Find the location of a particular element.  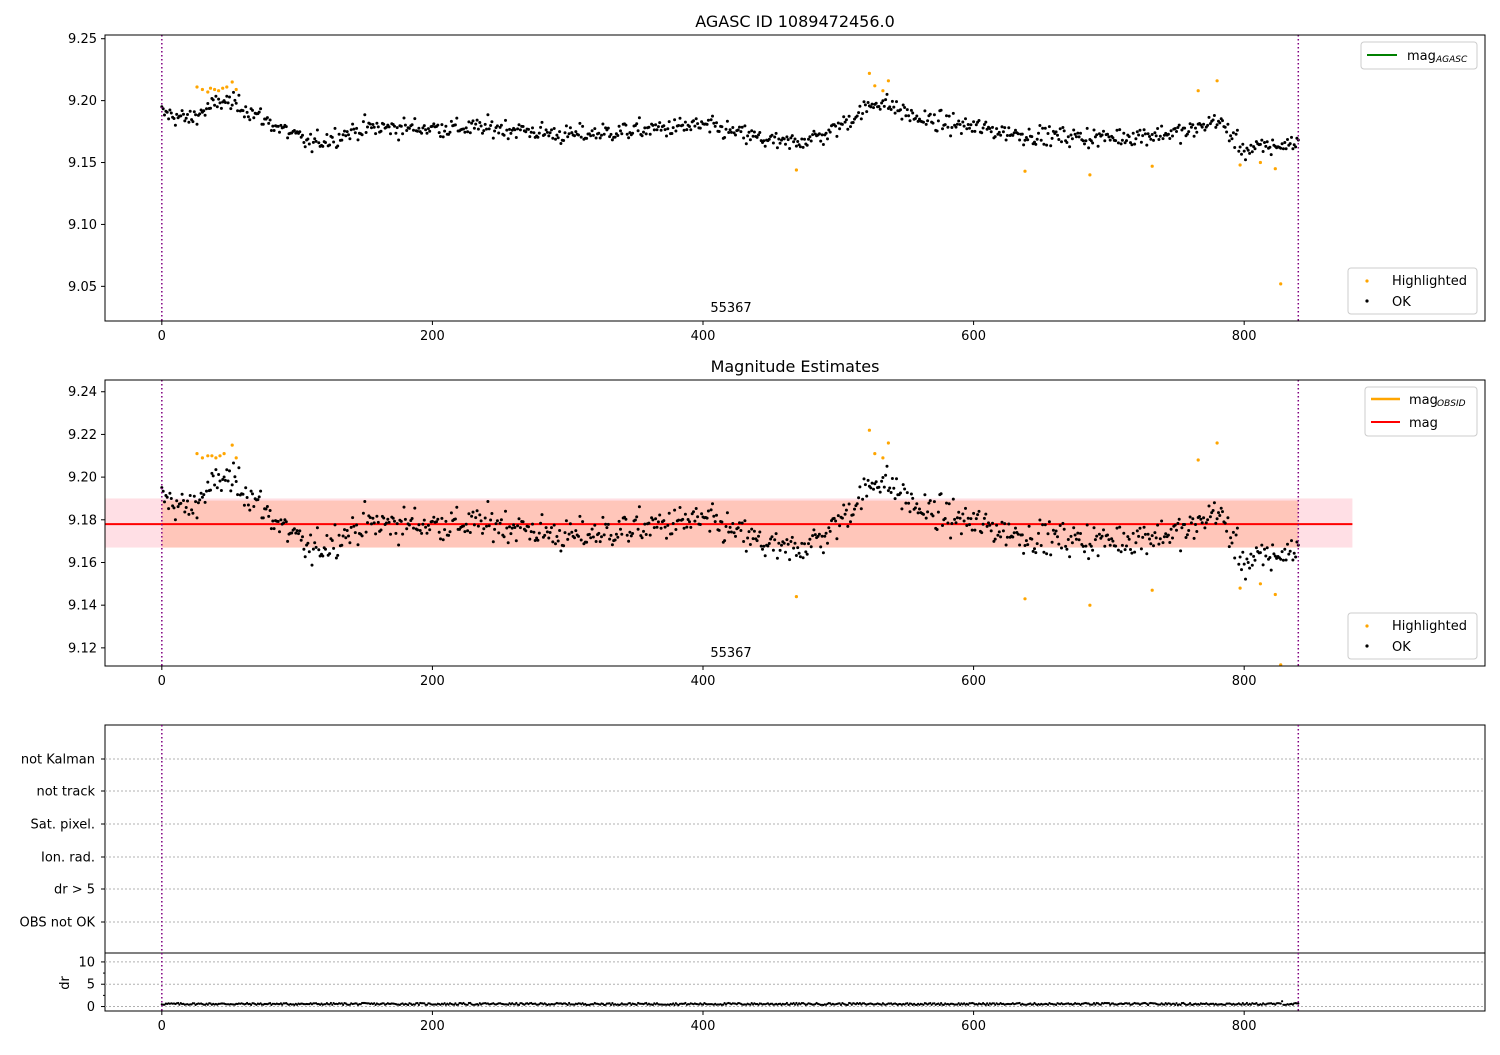

obsid-annotation: 55367 is located at coordinates (730, 308).